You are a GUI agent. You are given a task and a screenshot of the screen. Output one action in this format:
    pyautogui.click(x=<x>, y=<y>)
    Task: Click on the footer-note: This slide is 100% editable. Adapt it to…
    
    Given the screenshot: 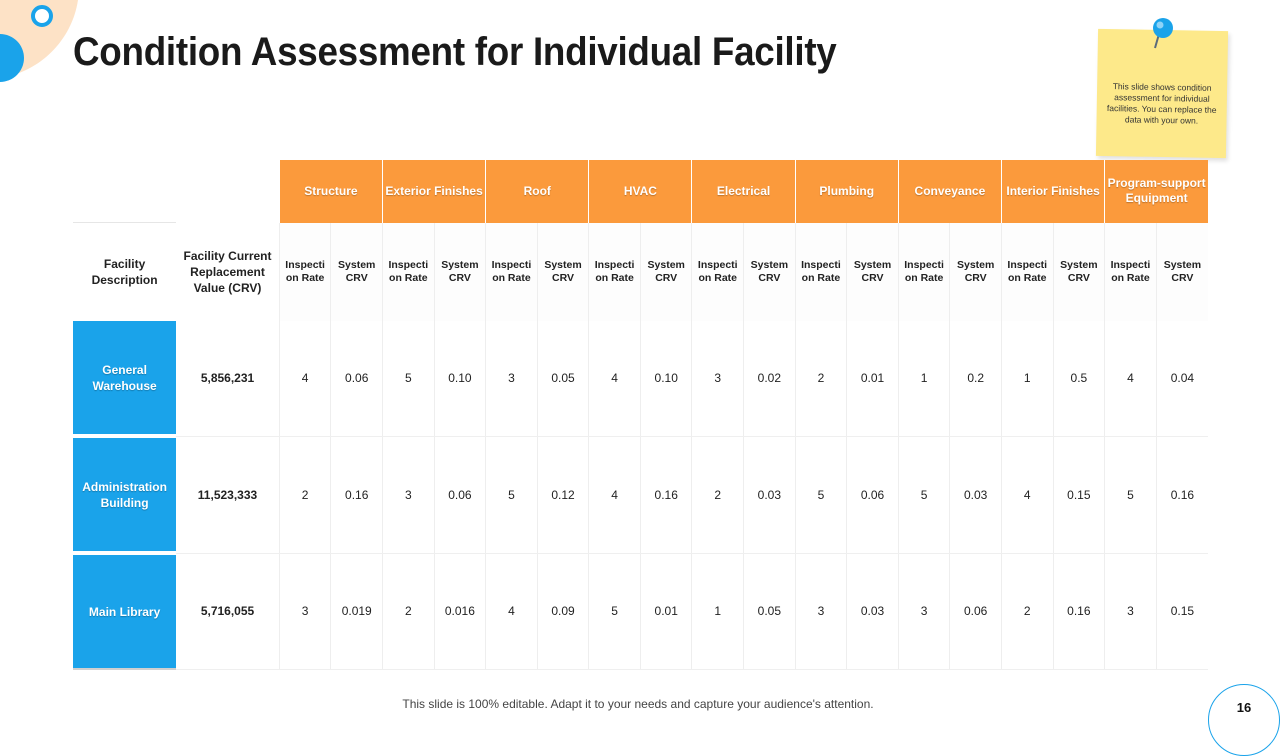 What is the action you would take?
    pyautogui.click(x=638, y=704)
    